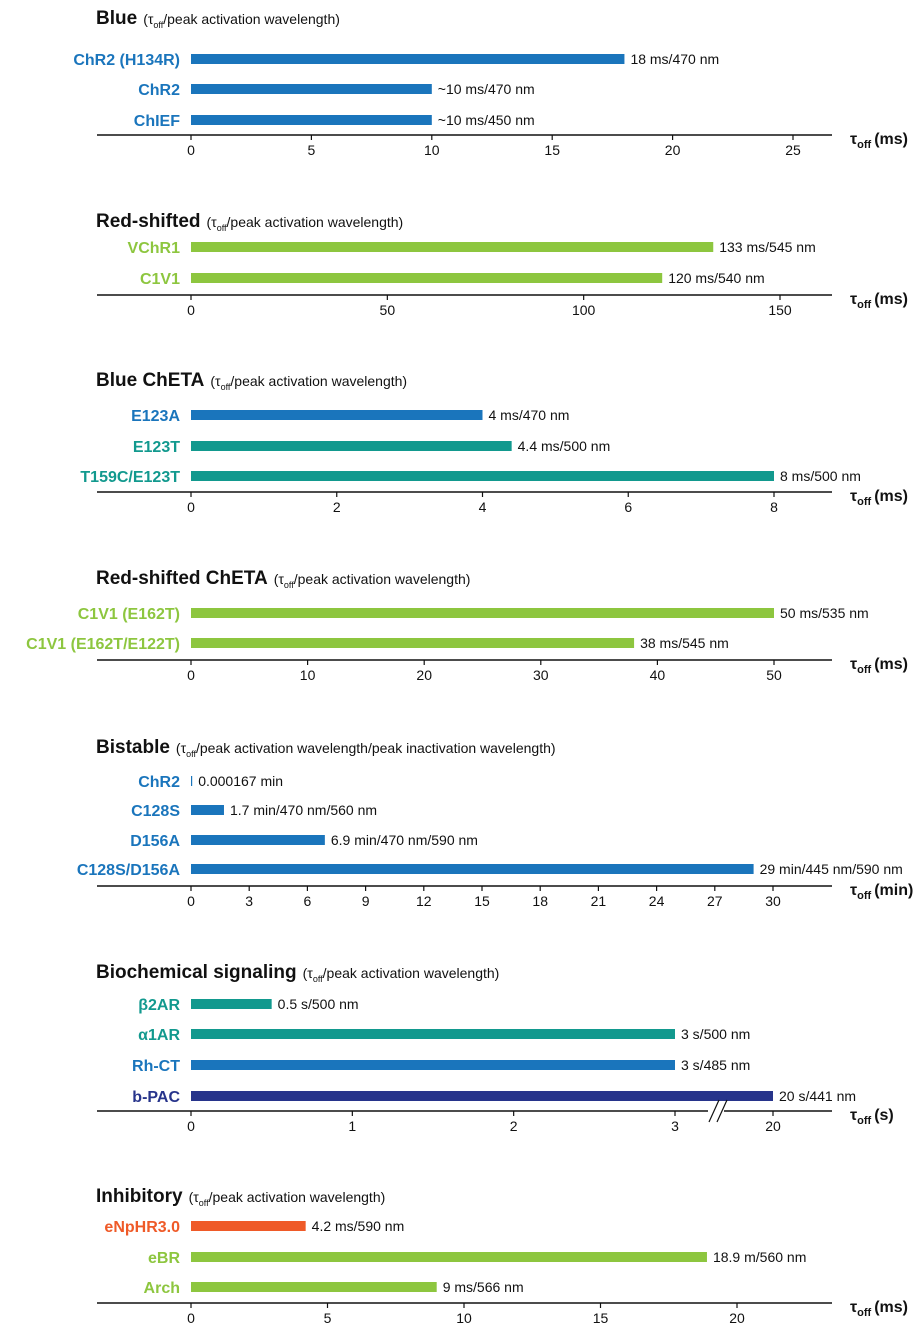 This screenshot has height=1330, width=924. Describe the element at coordinates (540, 901) in the screenshot. I see `x-tick-label: 18` at that location.